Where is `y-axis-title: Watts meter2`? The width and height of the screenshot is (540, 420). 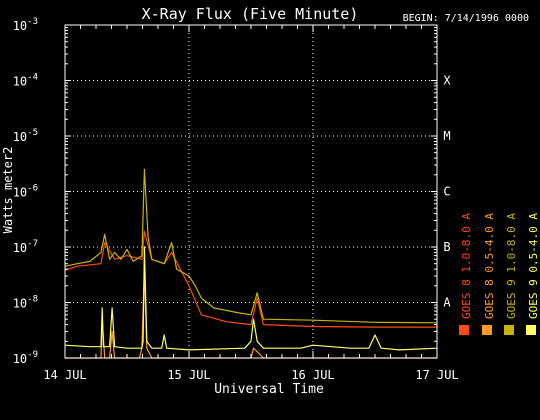 y-axis-title: Watts meter2 is located at coordinates (8, 190).